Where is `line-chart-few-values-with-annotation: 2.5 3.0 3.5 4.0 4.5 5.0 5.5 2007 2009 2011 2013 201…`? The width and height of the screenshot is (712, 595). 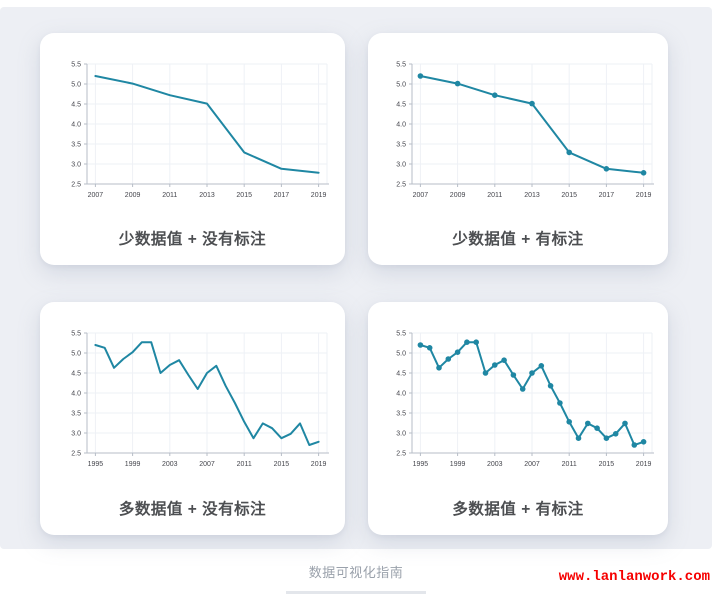 line-chart-few-values-with-annotation: 2.5 3.0 3.5 4.0 4.5 5.0 5.5 2007 2009 2011 2013 201… is located at coordinates (518, 133).